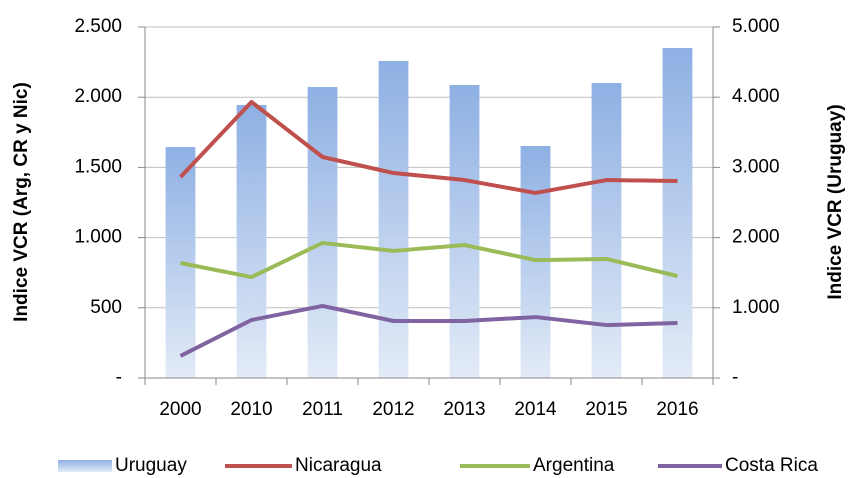 The height and width of the screenshot is (478, 852). Describe the element at coordinates (756, 26) in the screenshot. I see `y2-tick-label: 5.000` at that location.